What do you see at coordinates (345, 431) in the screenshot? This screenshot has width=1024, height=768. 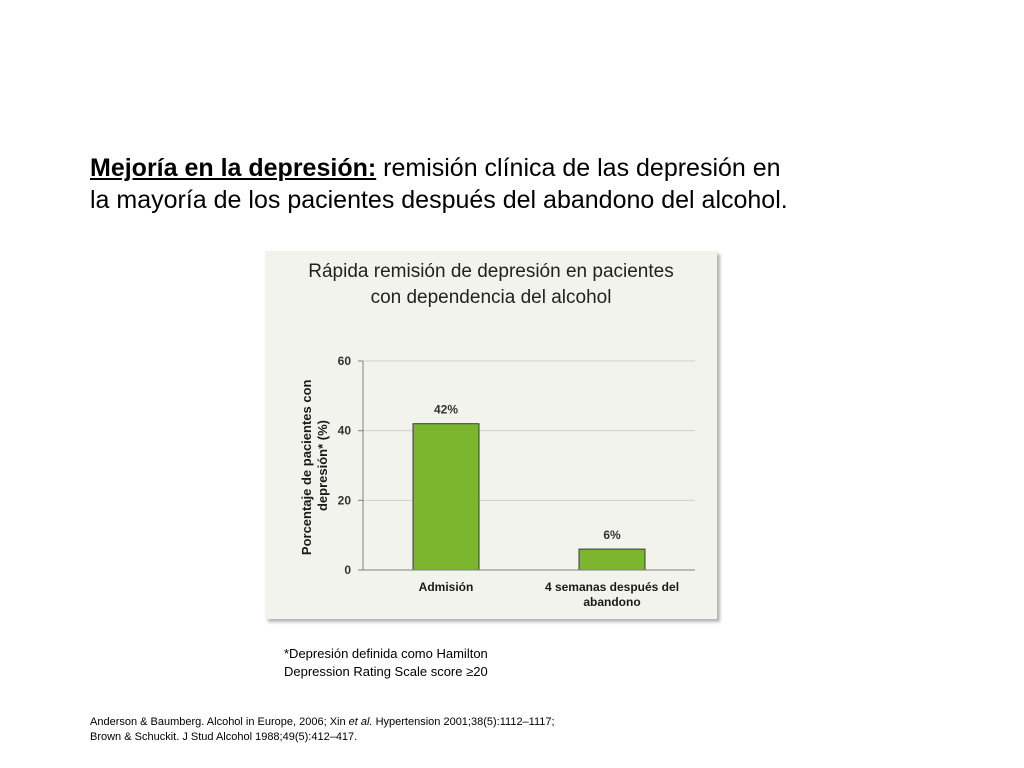 I see `y-tick-label-40: 40` at bounding box center [345, 431].